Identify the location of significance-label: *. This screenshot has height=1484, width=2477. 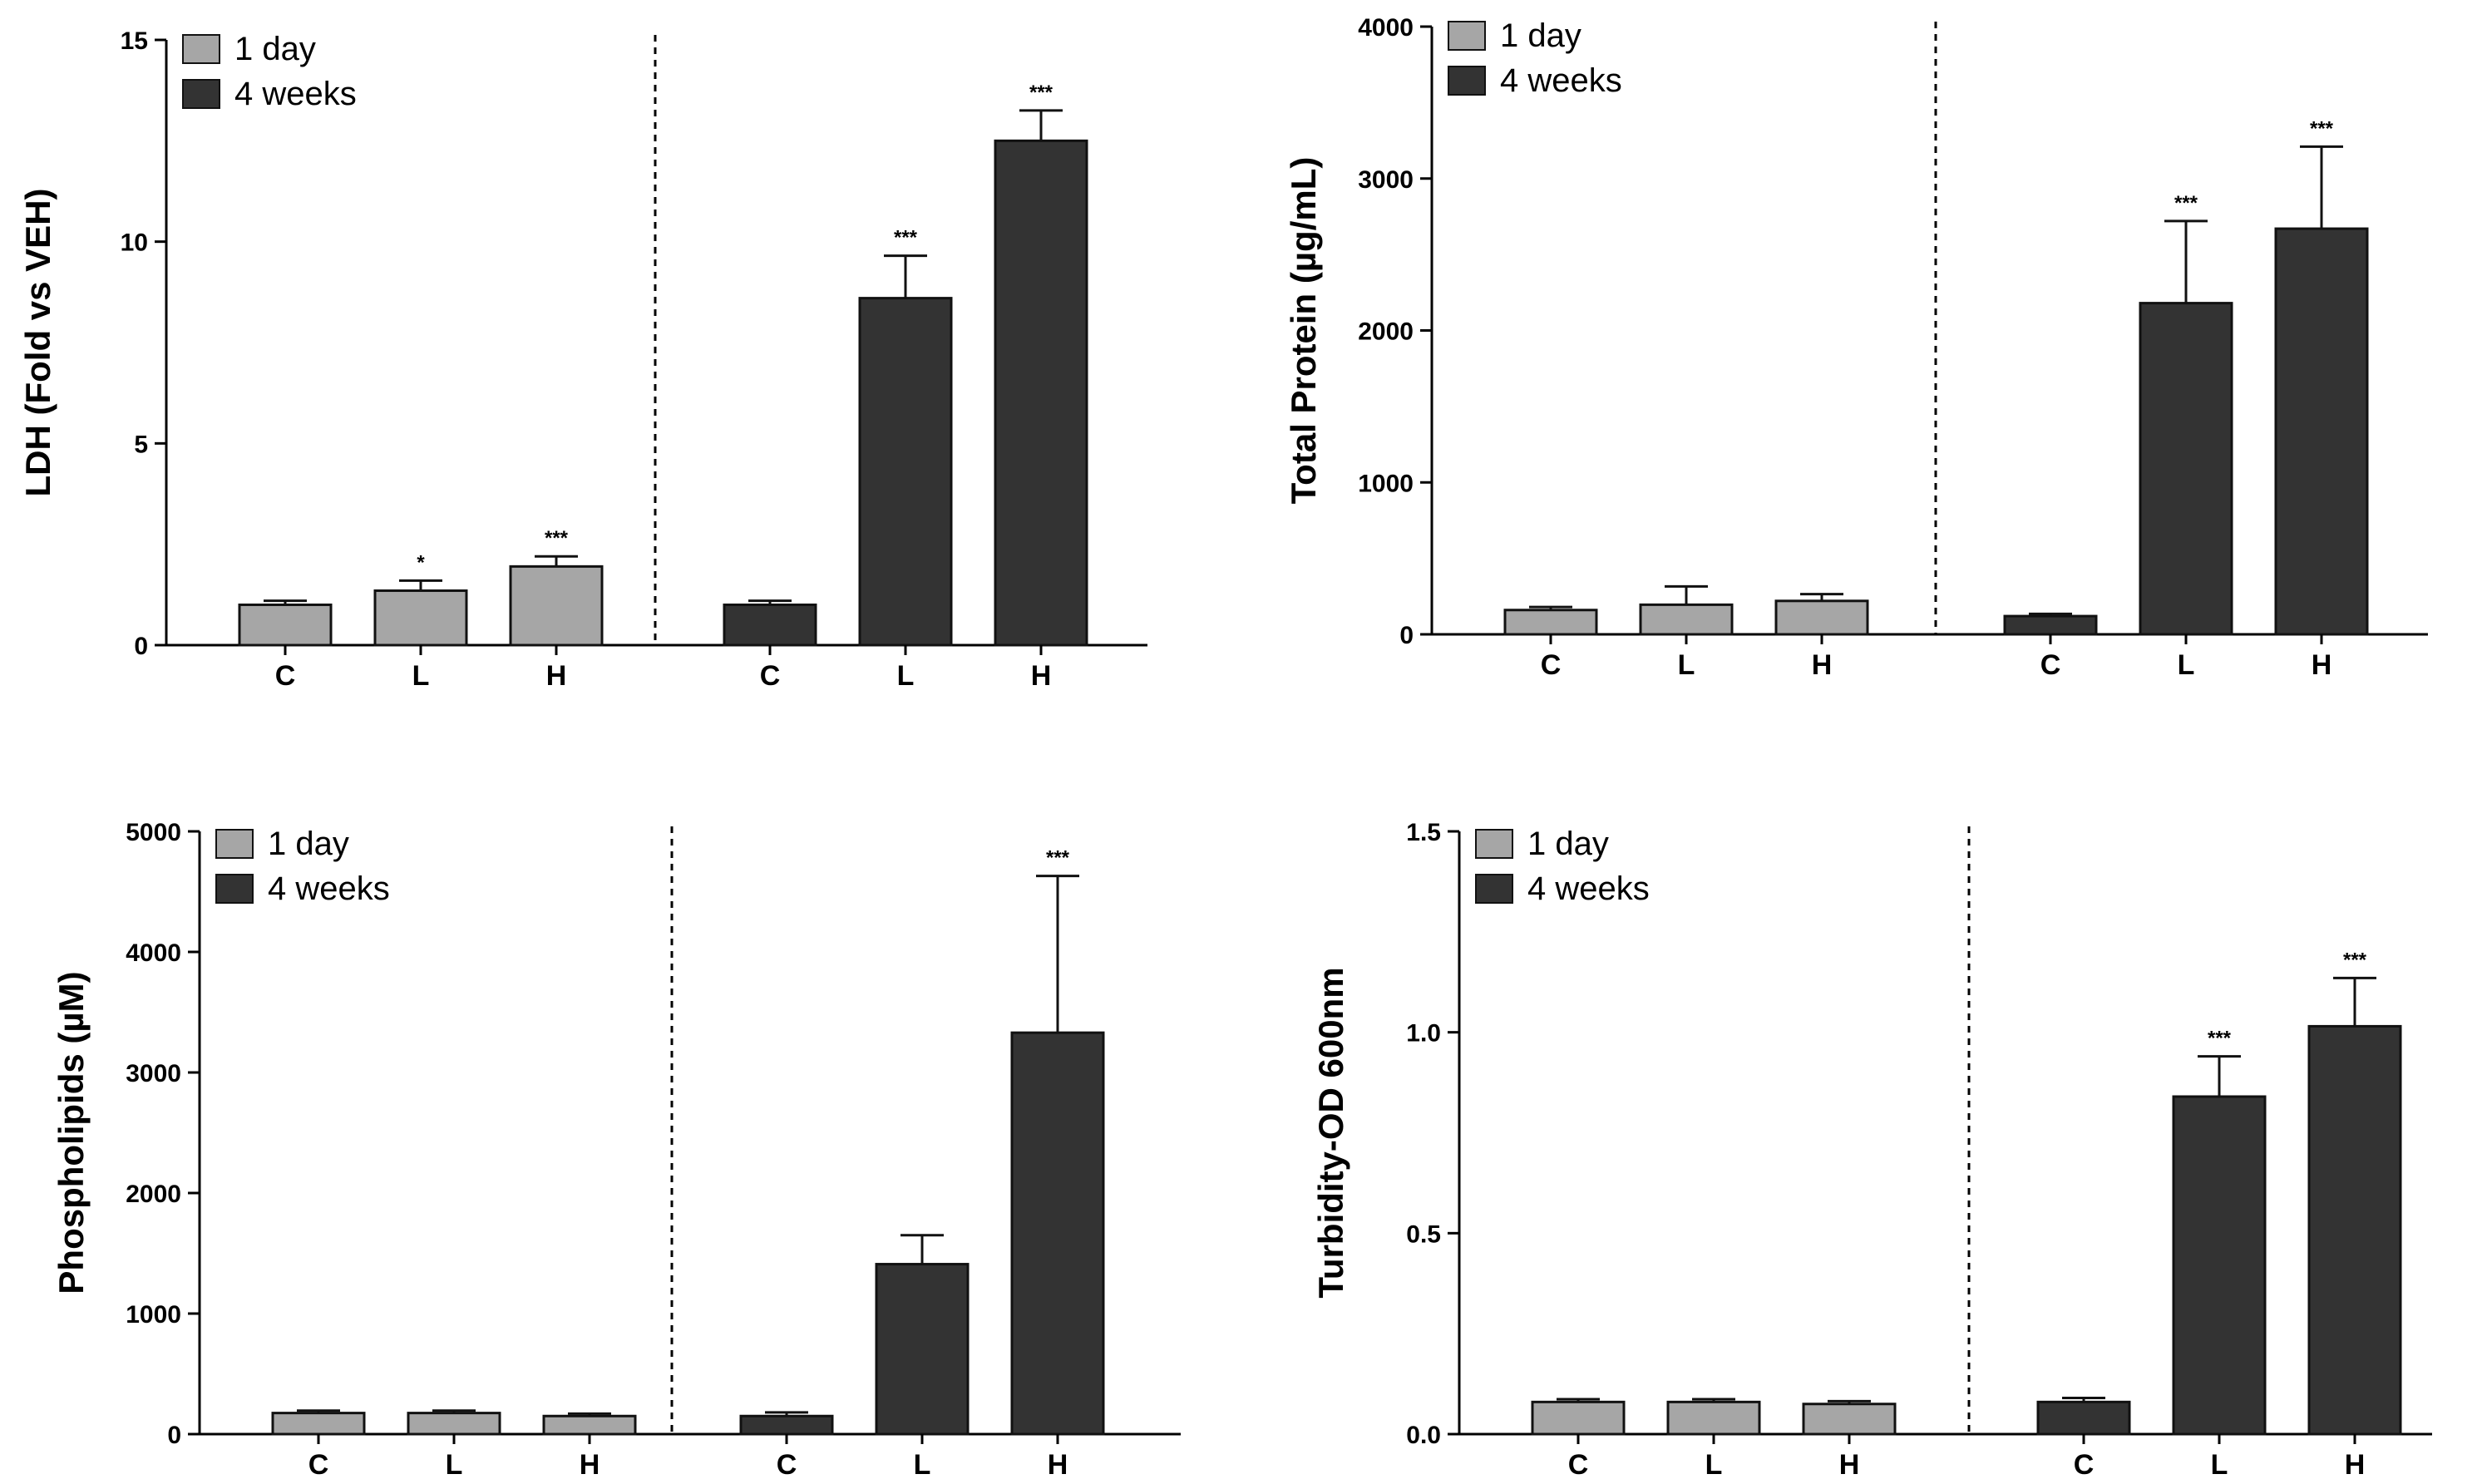
(421, 562).